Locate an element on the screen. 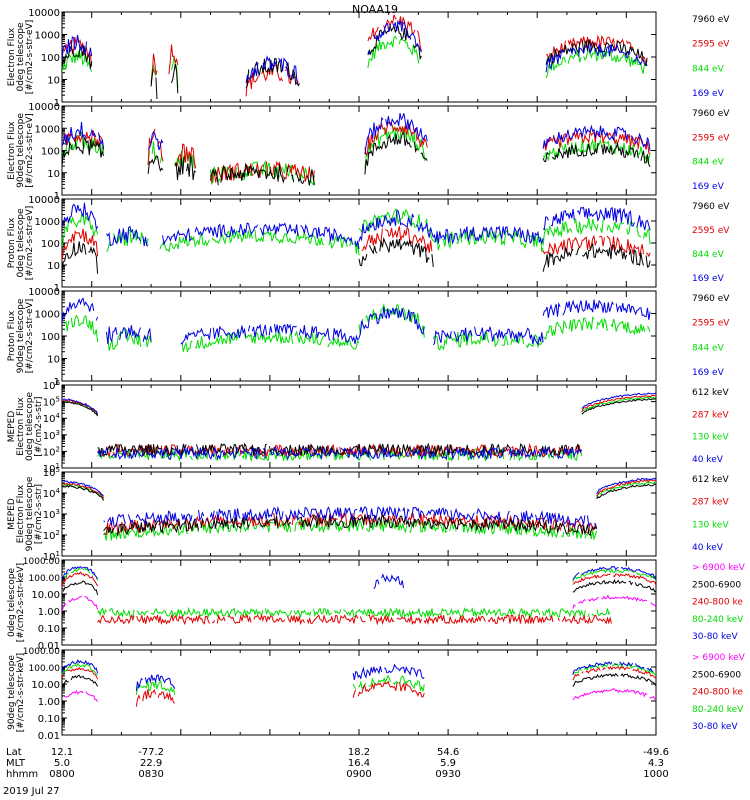  date-label: 2019 Jul 27 is located at coordinates (31, 791).